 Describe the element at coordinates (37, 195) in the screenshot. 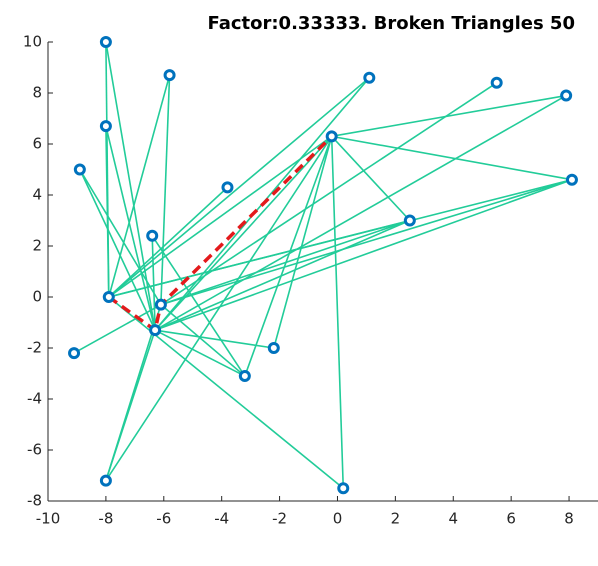

I see `y-tick-label: 4` at that location.